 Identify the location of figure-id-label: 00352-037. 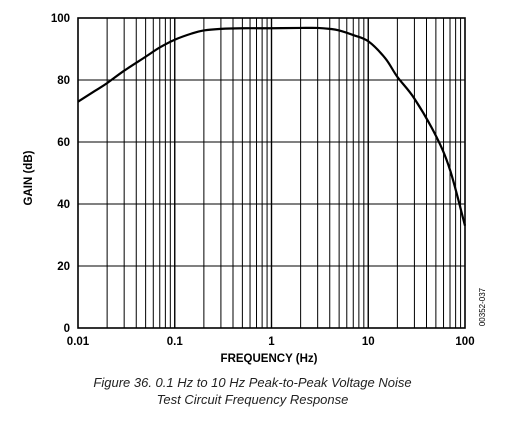
(482, 306).